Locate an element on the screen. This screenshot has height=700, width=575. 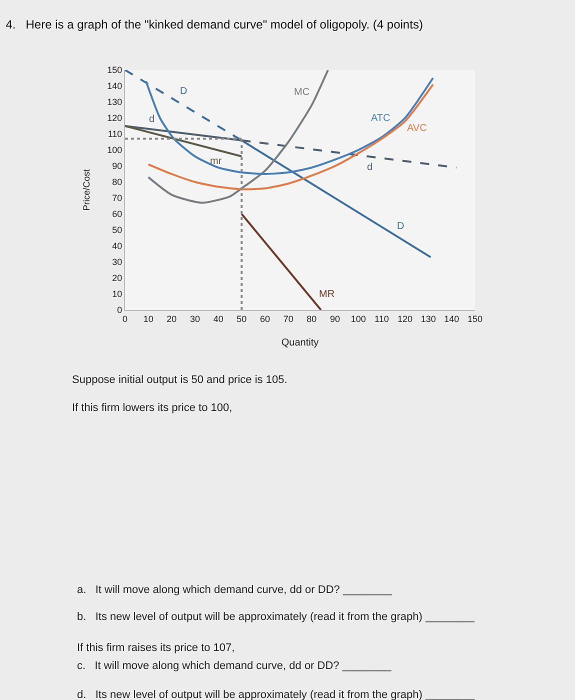
series-label: MC is located at coordinates (302, 92).